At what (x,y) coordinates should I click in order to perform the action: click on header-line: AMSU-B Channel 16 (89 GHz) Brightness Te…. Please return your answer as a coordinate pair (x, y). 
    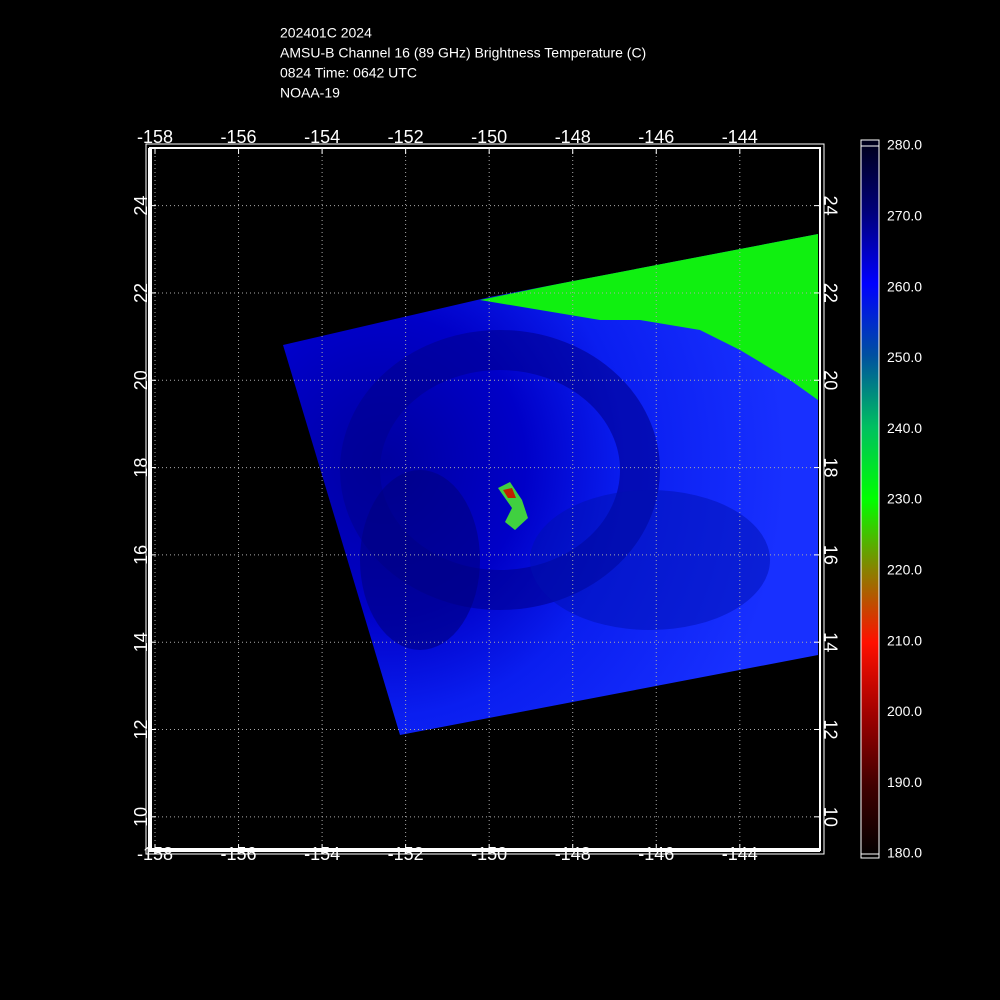
    Looking at the image, I should click on (463, 53).